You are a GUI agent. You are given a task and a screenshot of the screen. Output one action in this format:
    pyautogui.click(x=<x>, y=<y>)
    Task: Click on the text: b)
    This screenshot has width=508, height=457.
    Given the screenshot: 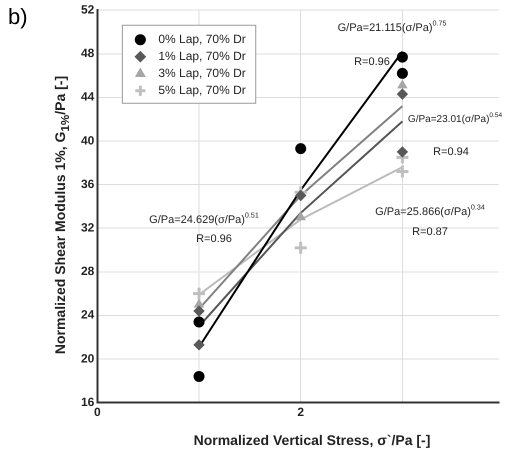 What is the action you would take?
    pyautogui.click(x=18, y=17)
    